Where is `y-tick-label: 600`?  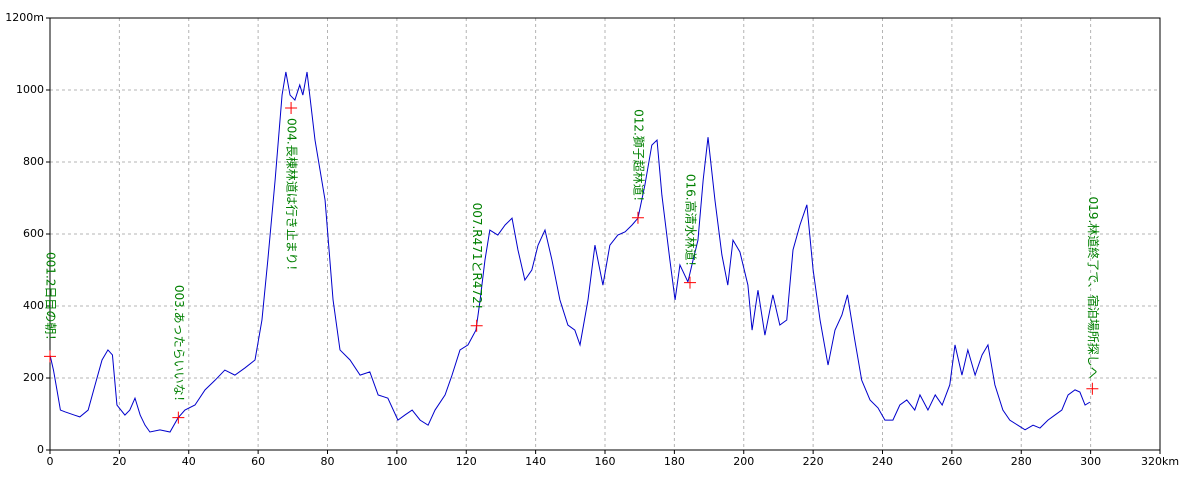 y-tick-label: 600 is located at coordinates (33, 233).